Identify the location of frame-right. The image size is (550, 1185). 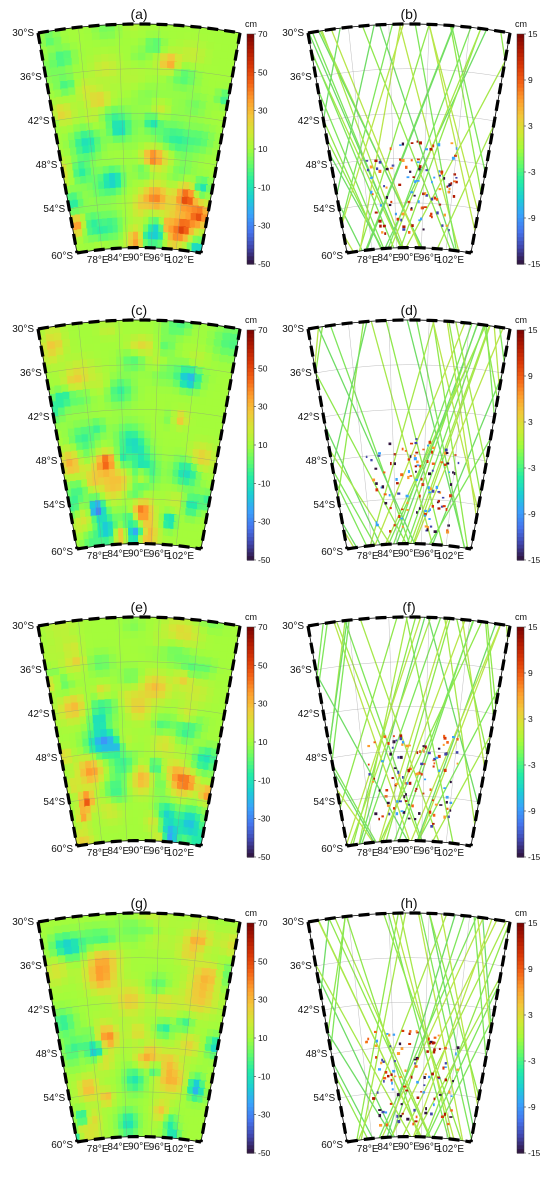
(490, 143).